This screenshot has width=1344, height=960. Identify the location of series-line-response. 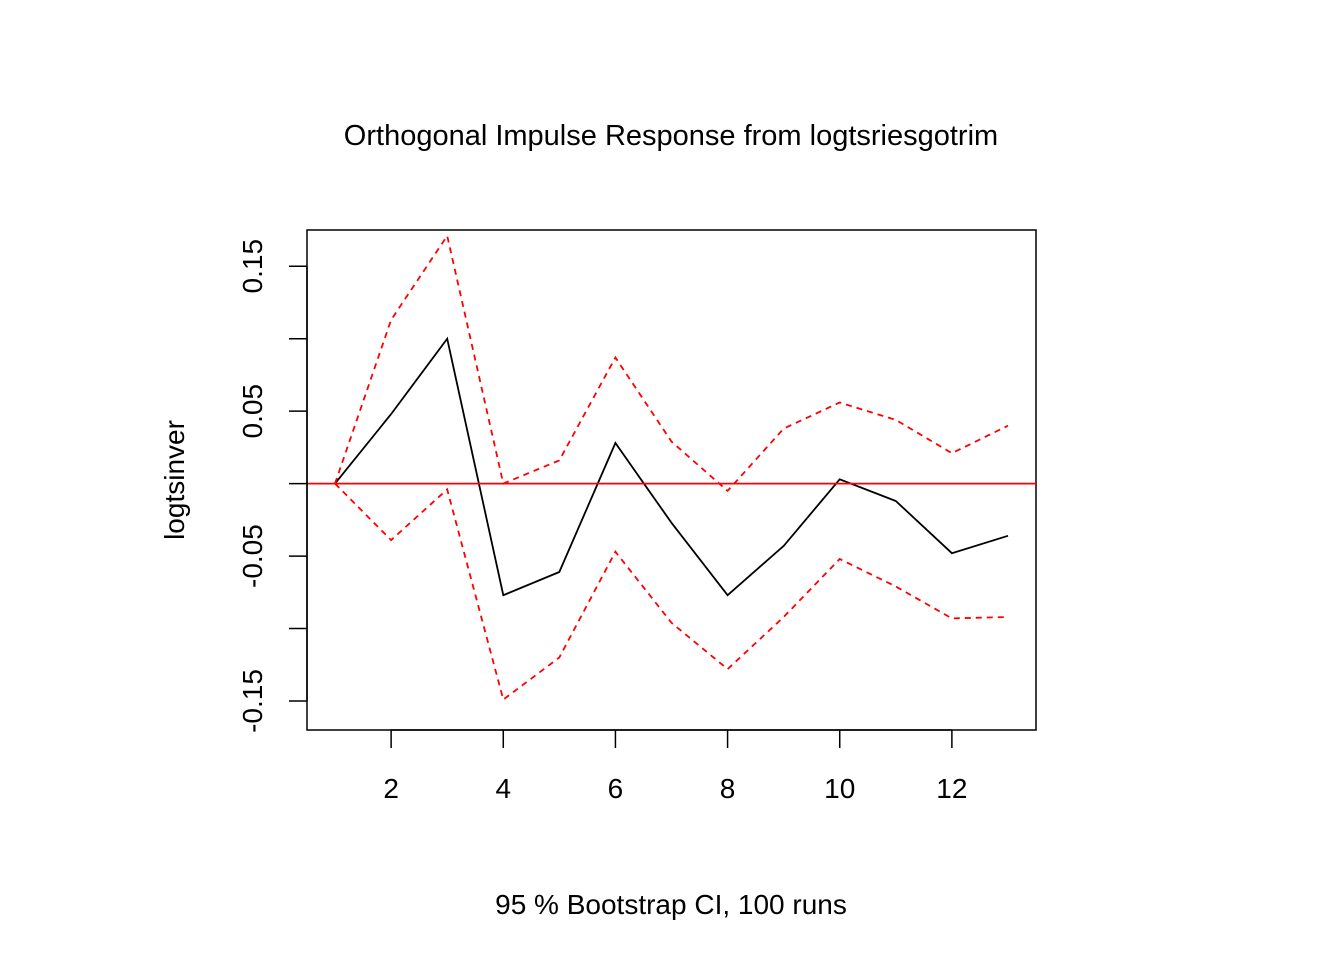
(671, 466).